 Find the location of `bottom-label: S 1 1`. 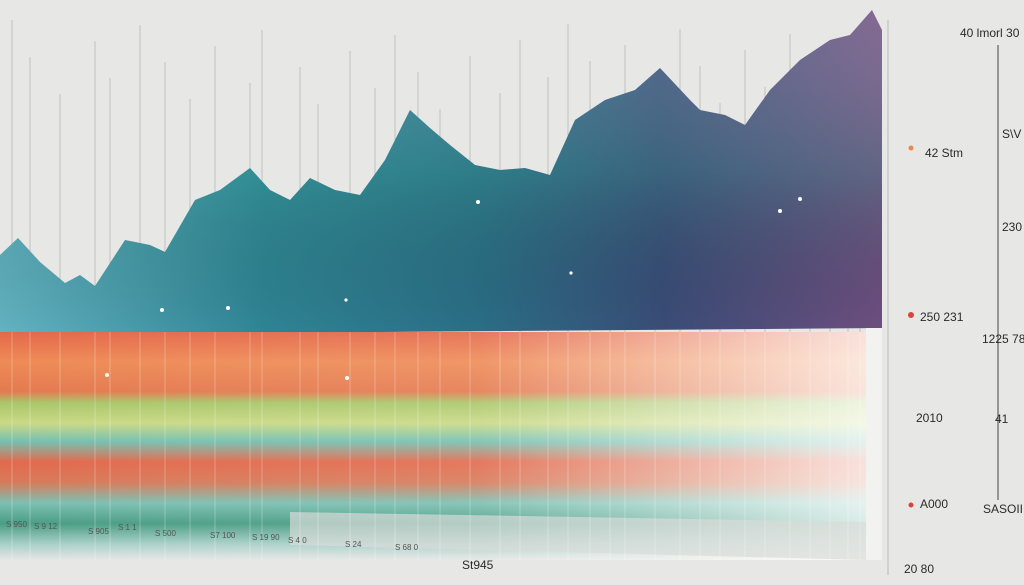

bottom-label: S 1 1 is located at coordinates (127, 527).